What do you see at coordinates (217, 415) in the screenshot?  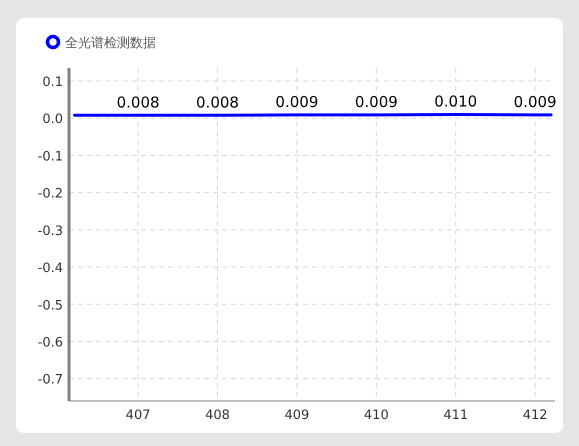 I see `x-tick-label: 408` at bounding box center [217, 415].